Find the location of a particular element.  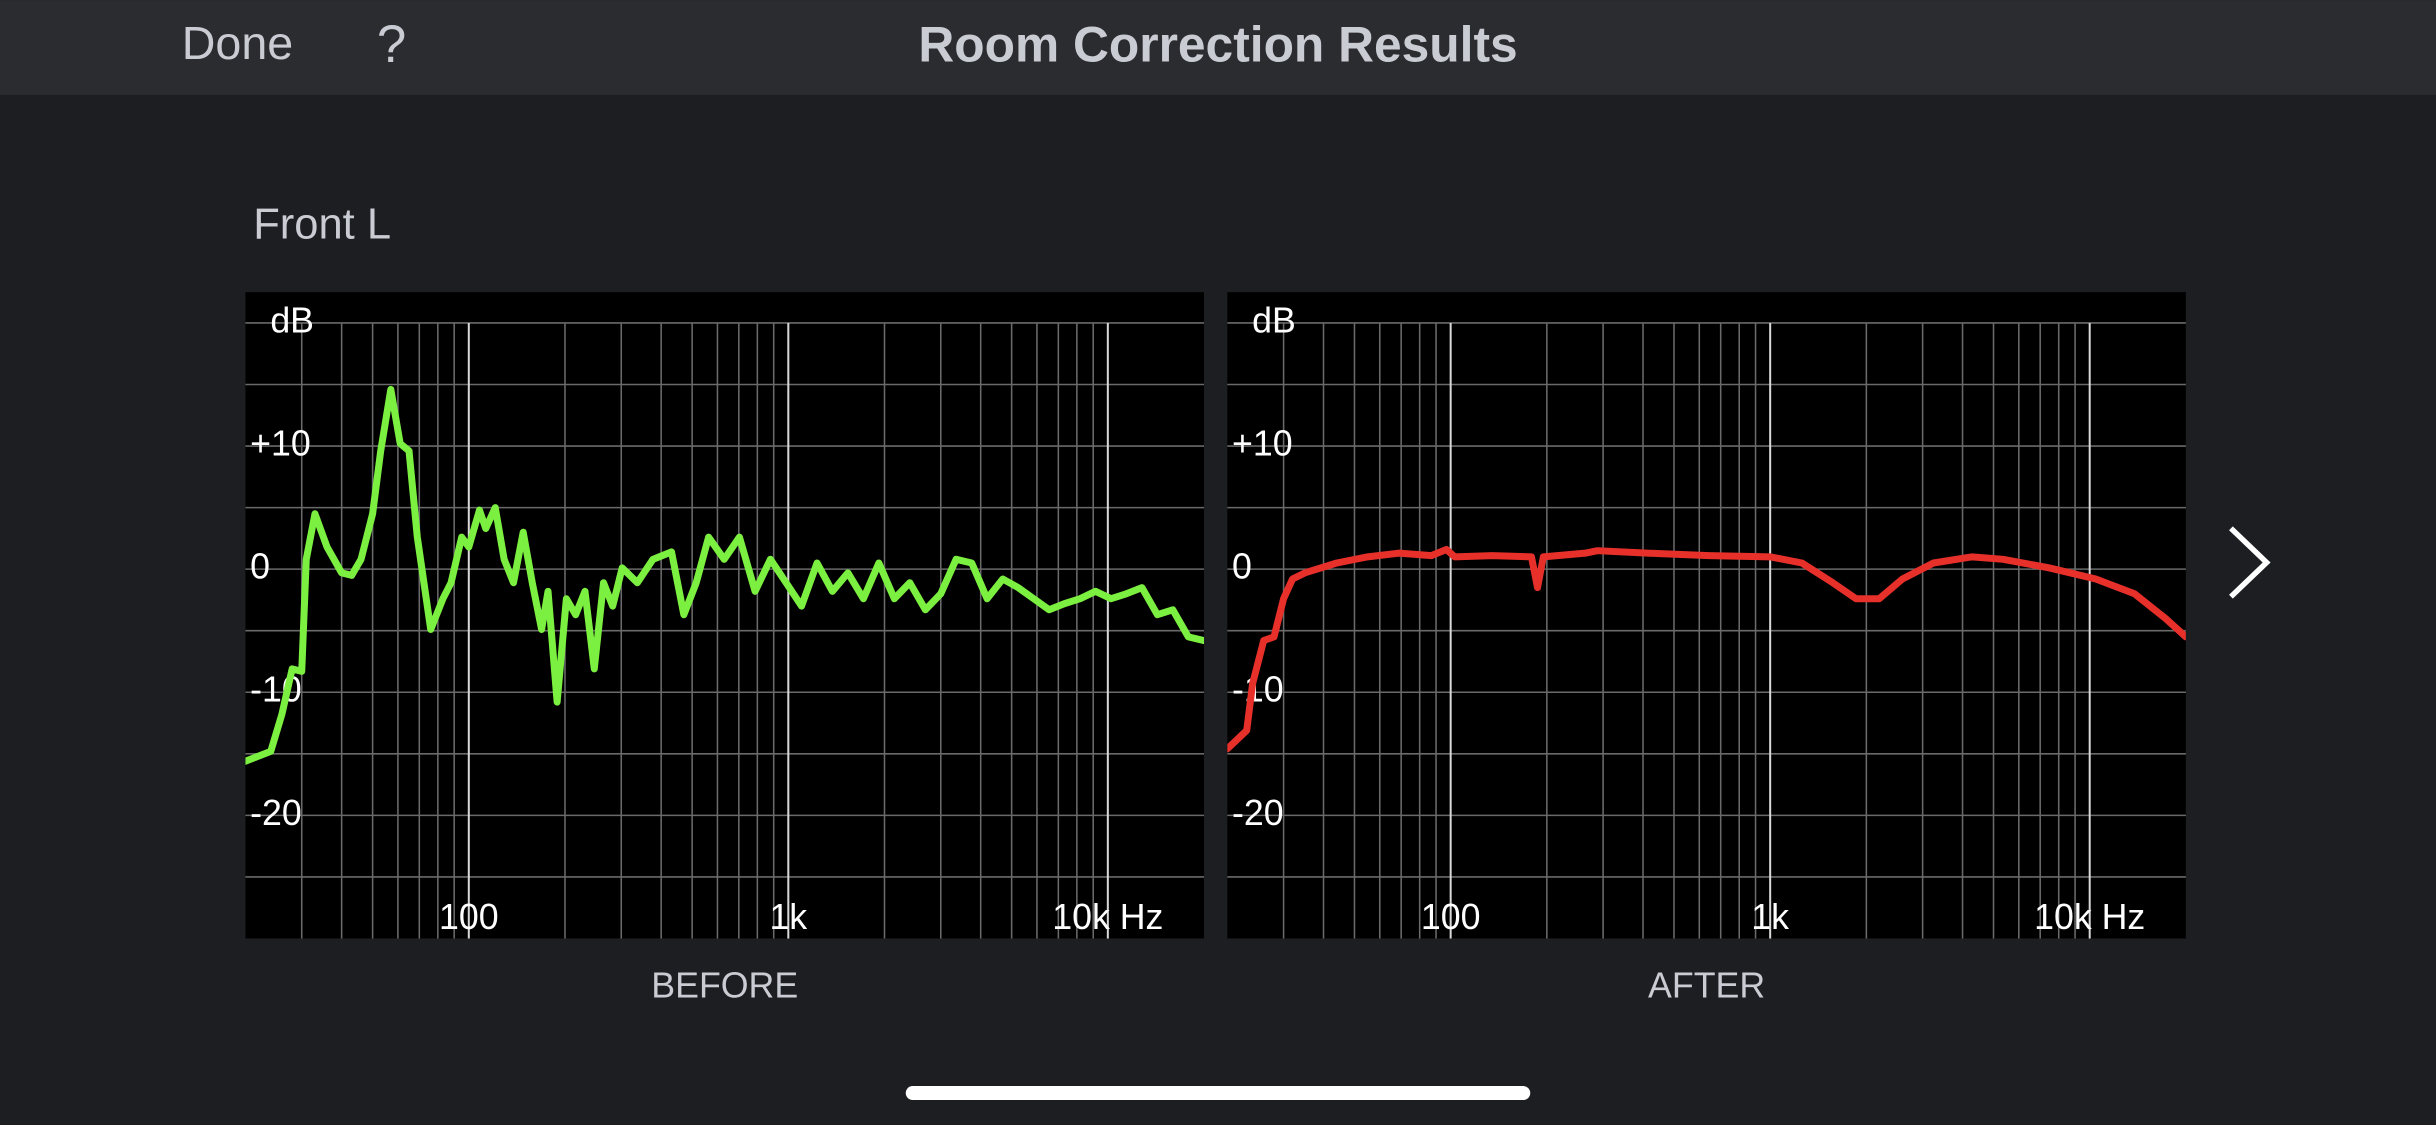

chart-caption: BEFORE is located at coordinates (724, 986).